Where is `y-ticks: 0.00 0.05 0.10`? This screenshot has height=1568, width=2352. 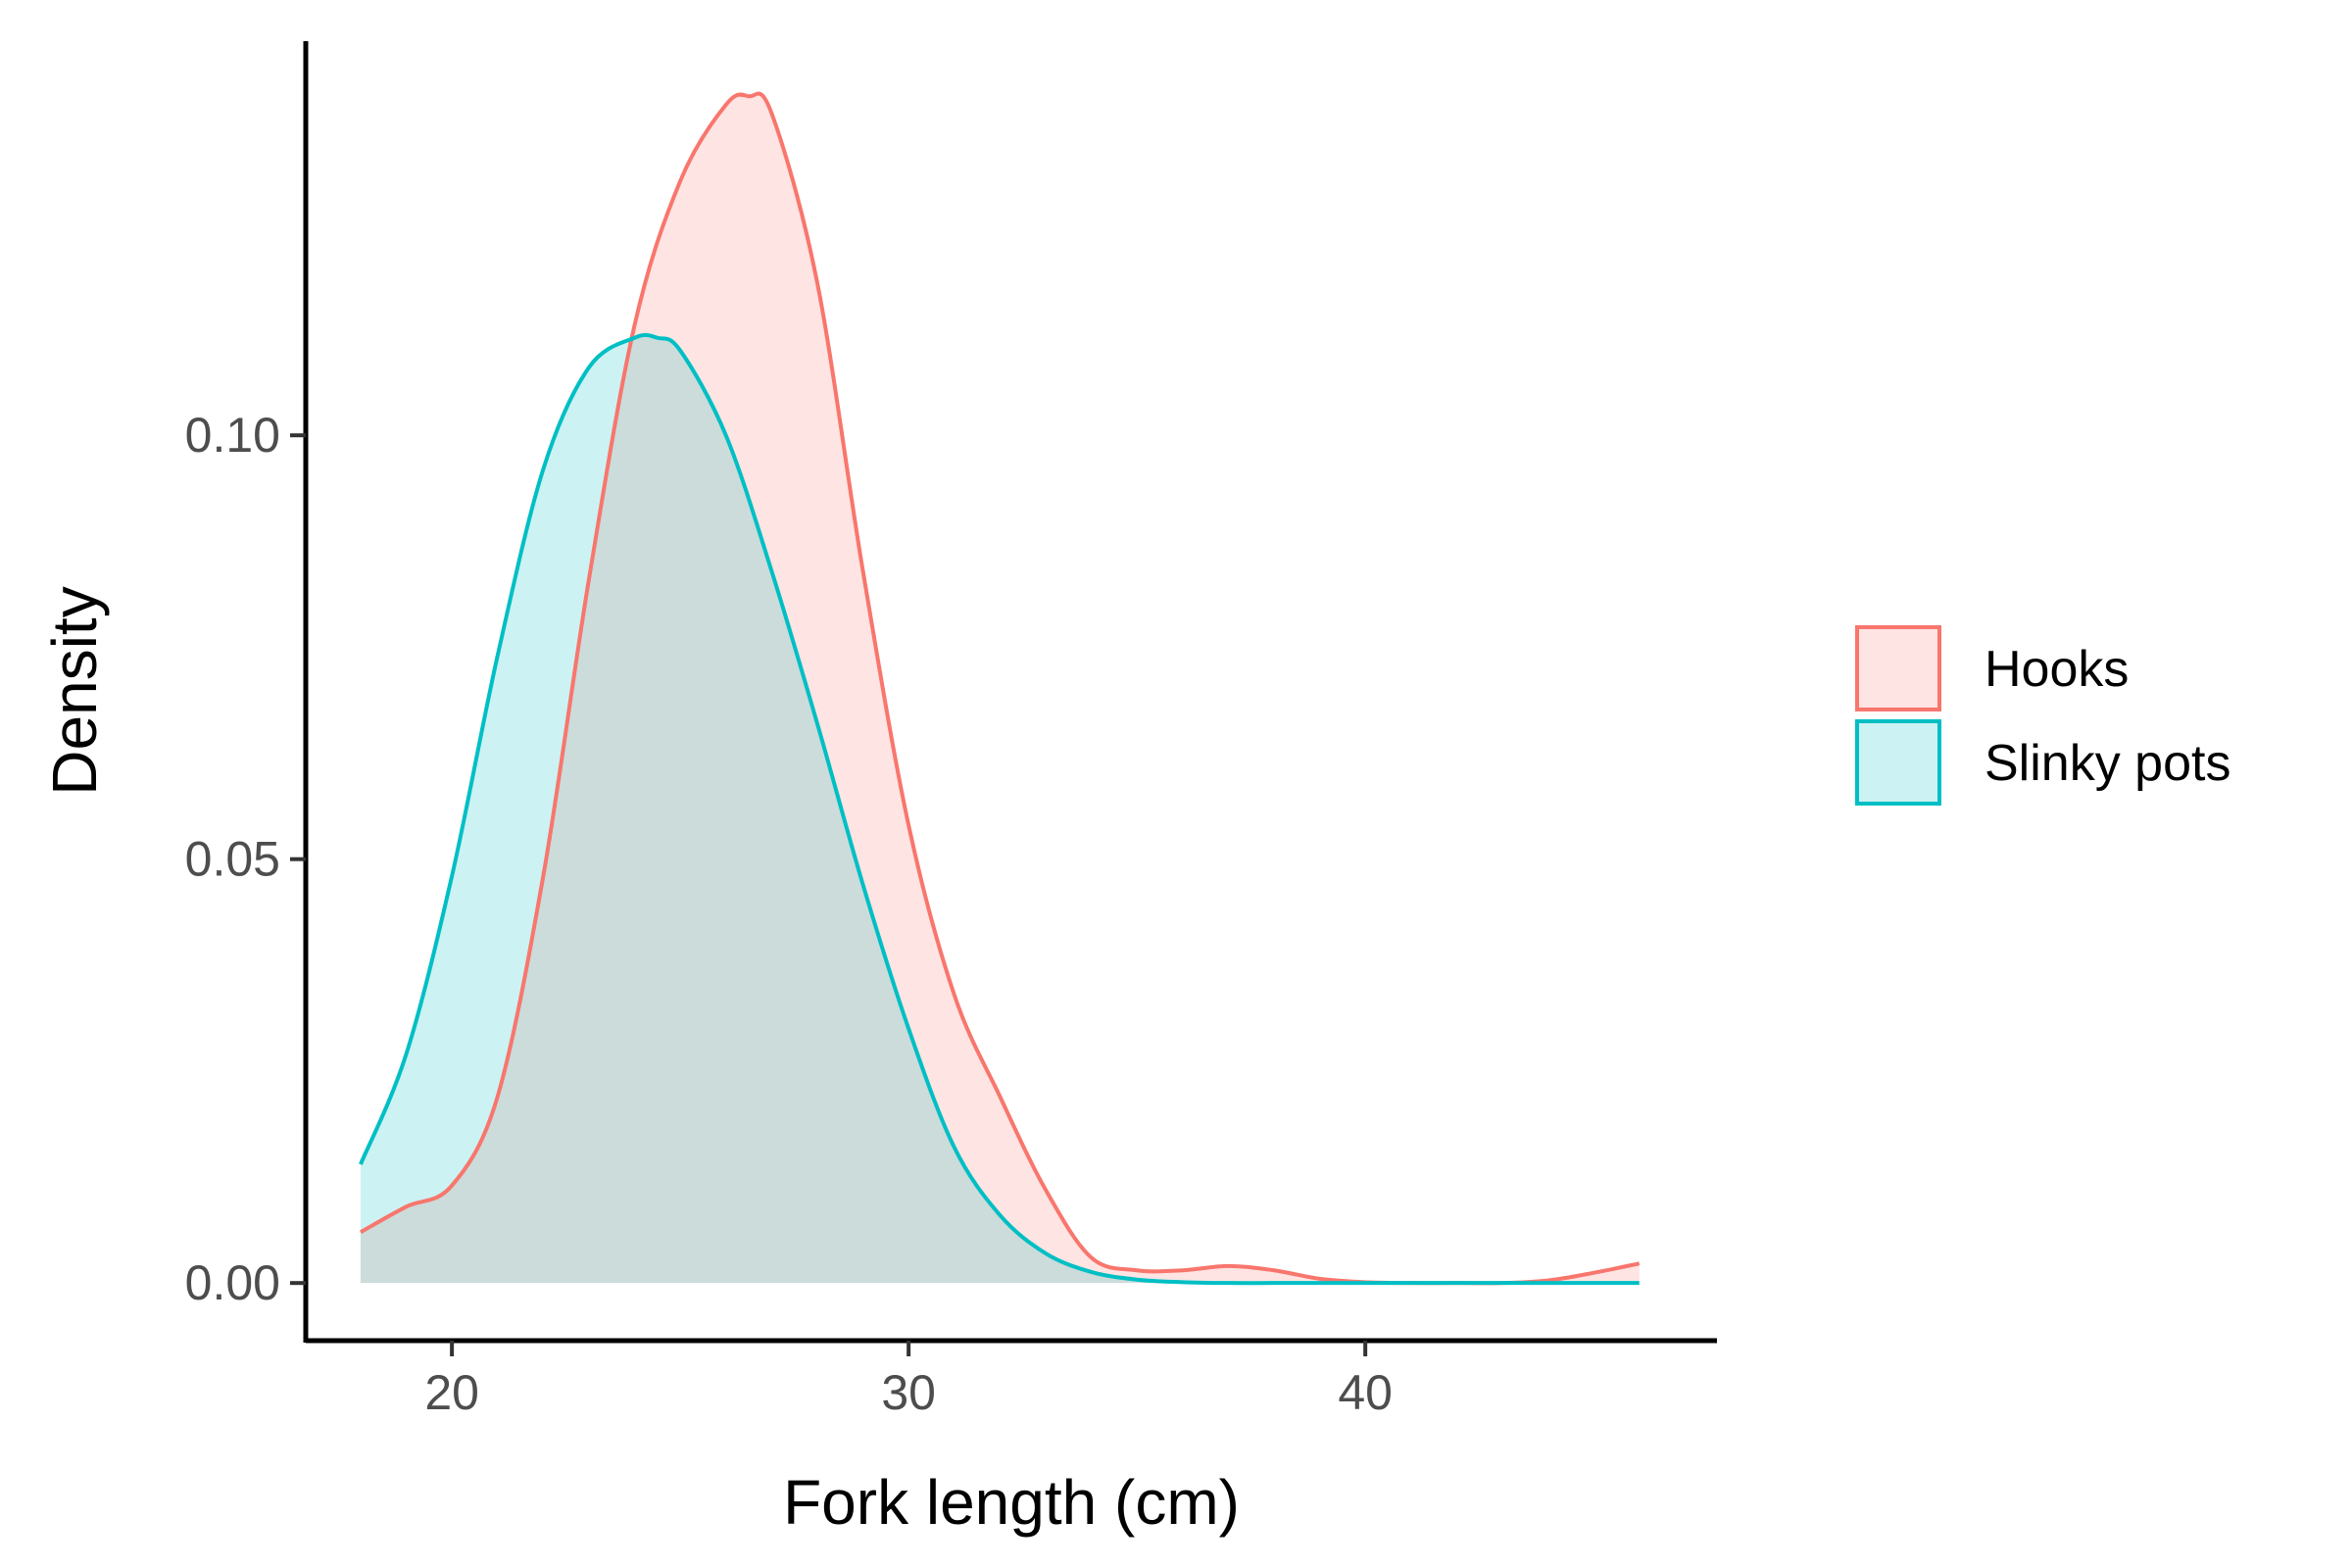 y-ticks: 0.00 0.05 0.10 is located at coordinates (245, 859).